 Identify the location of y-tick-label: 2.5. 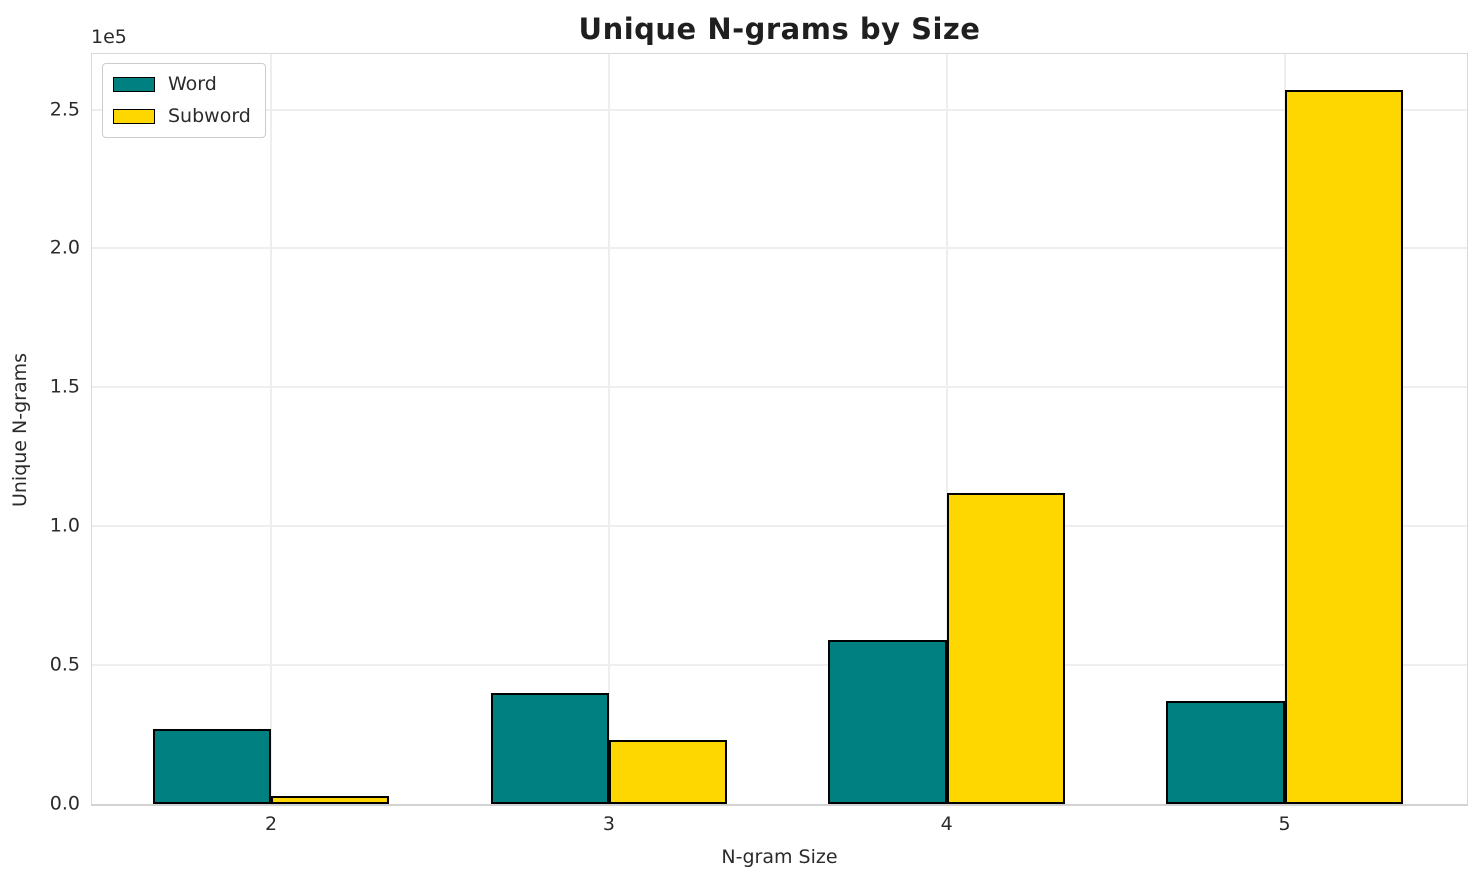
(64, 109).